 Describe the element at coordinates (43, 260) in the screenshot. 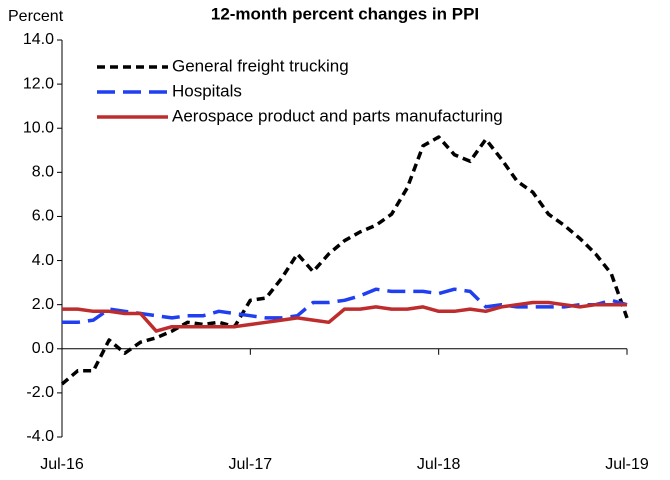

I see `y-tick-label: 4.0` at that location.